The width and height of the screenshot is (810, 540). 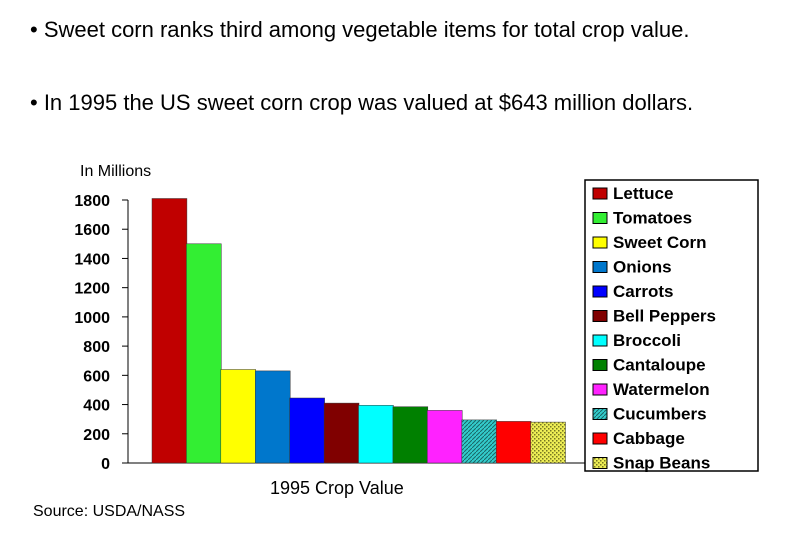 What do you see at coordinates (238, 416) in the screenshot?
I see `bar-sweet-corn` at bounding box center [238, 416].